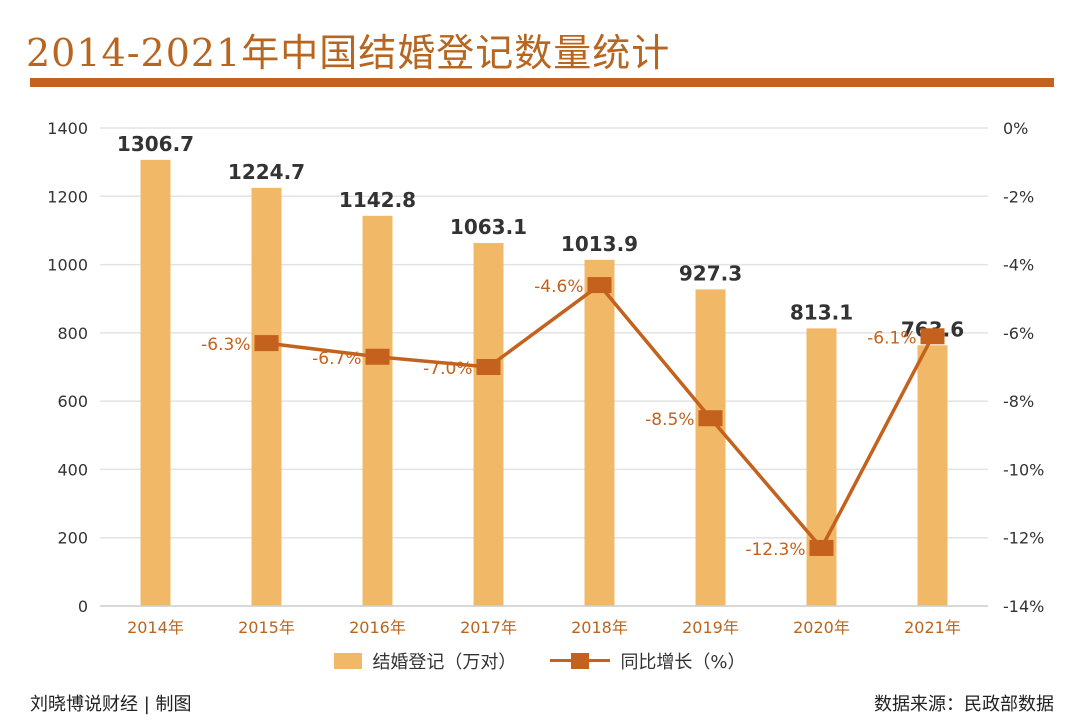 This screenshot has width=1080, height=726. What do you see at coordinates (1018, 265) in the screenshot?
I see `y-right-tick-label: -4%` at bounding box center [1018, 265].